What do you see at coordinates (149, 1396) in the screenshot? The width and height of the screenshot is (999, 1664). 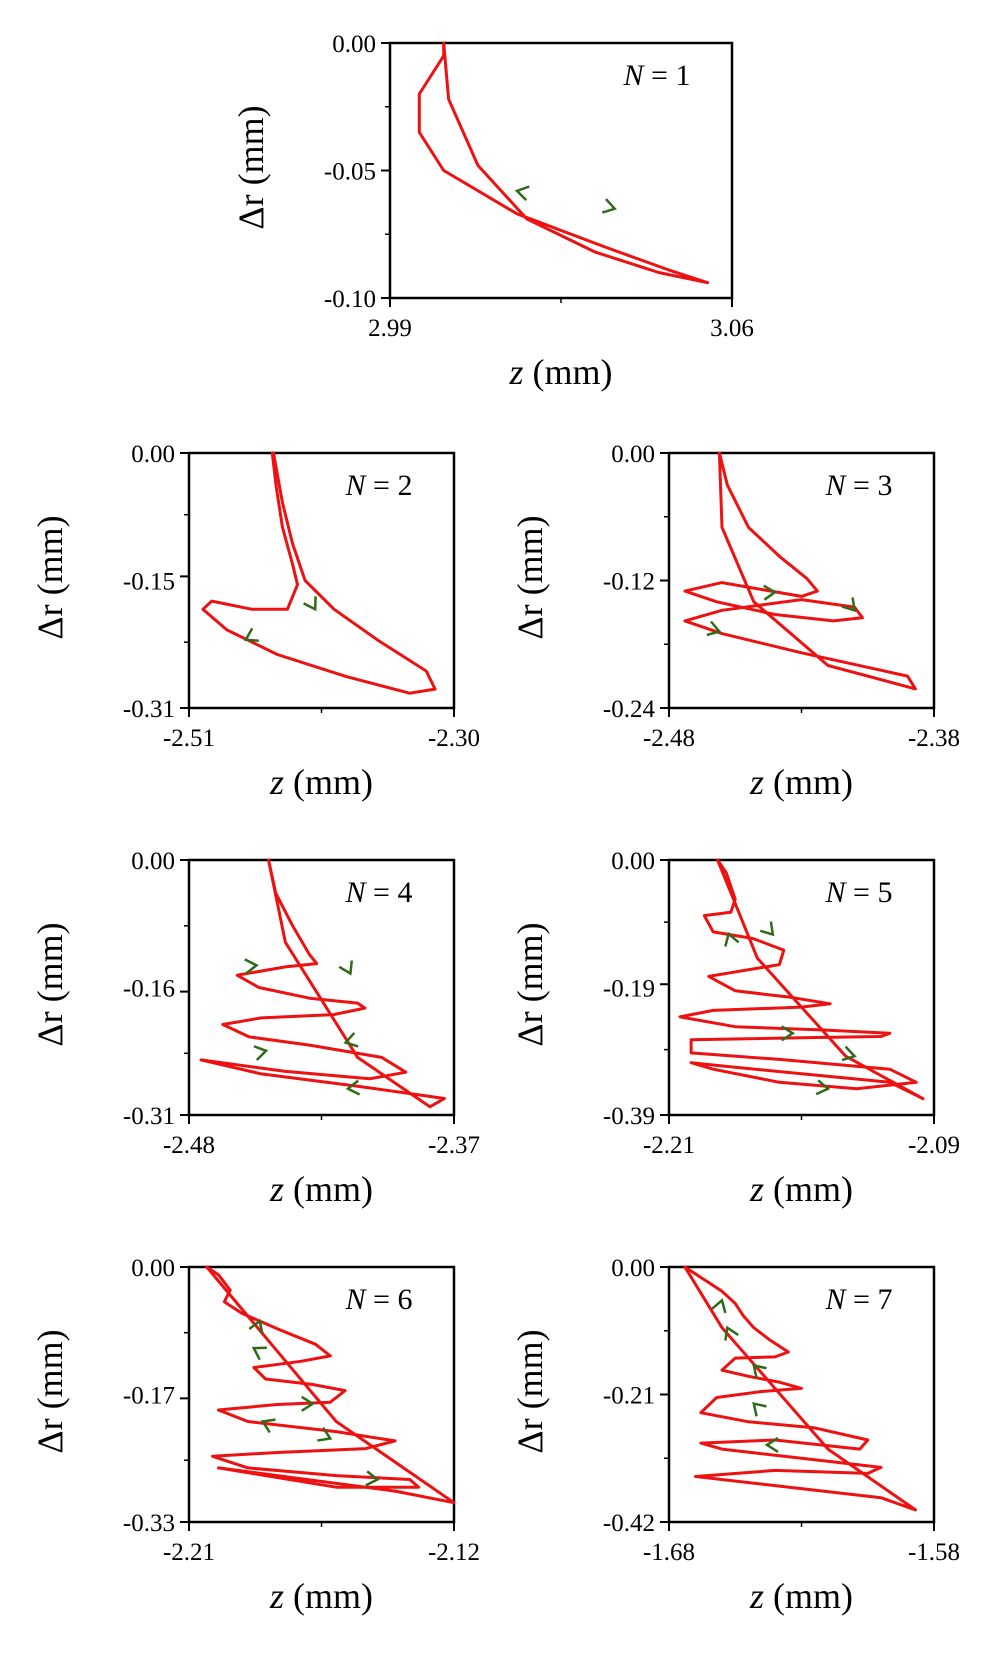 I see `y-tick-label-mid: -0.17` at bounding box center [149, 1396].